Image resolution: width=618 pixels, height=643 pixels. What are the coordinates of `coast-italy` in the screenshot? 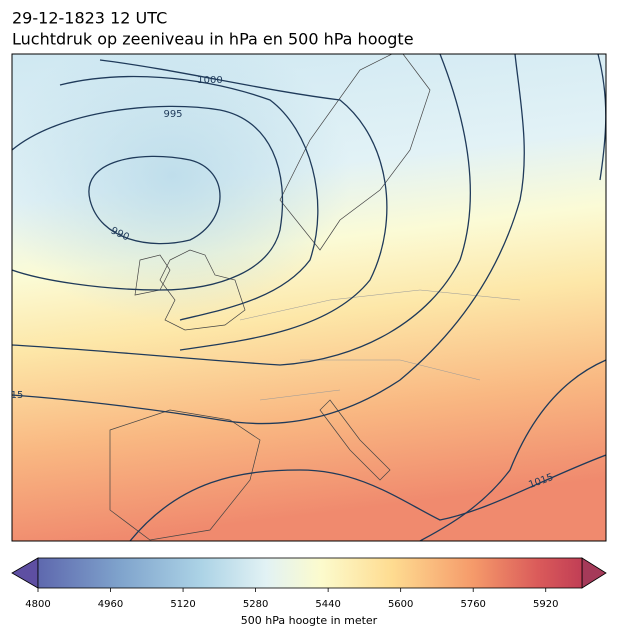 It's located at (355, 440).